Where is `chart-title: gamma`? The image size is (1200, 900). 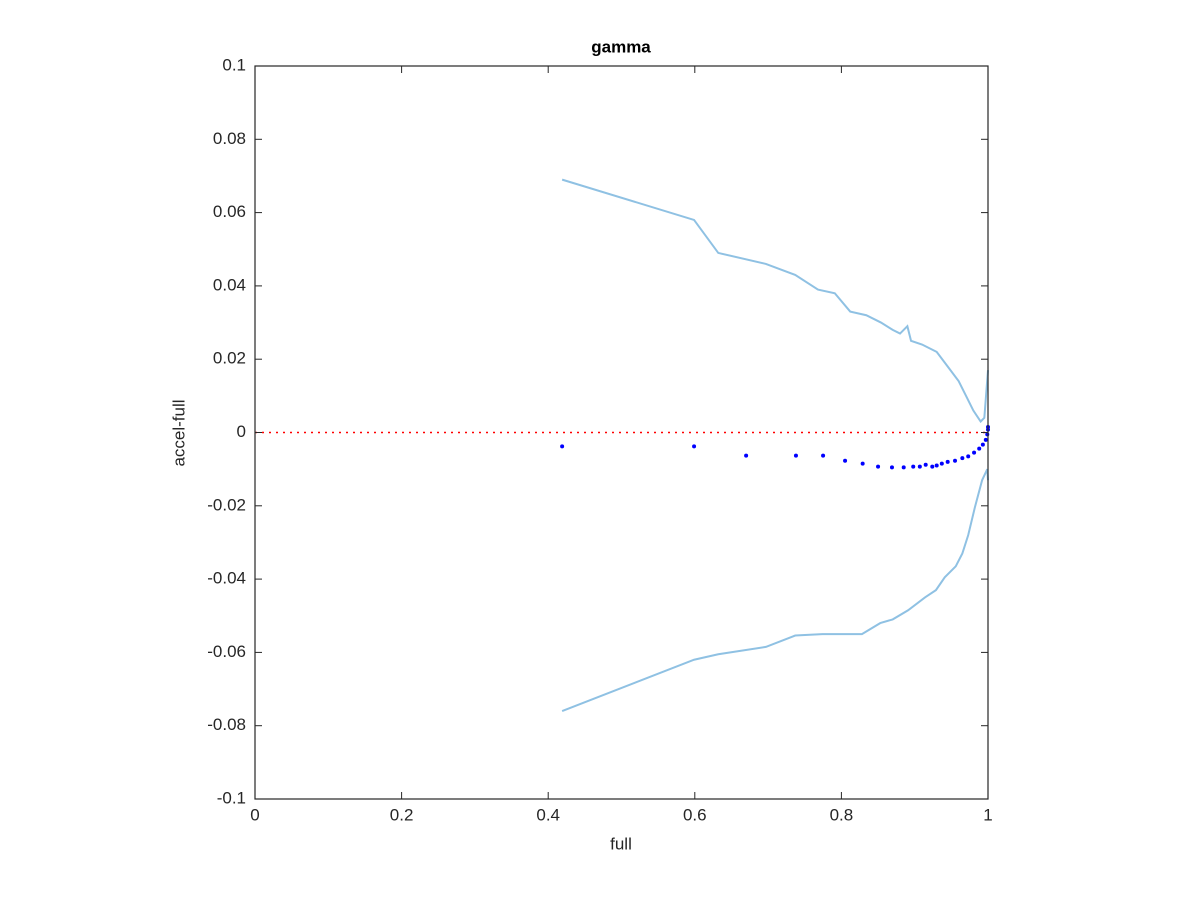
chart-title: gamma is located at coordinates (621, 46).